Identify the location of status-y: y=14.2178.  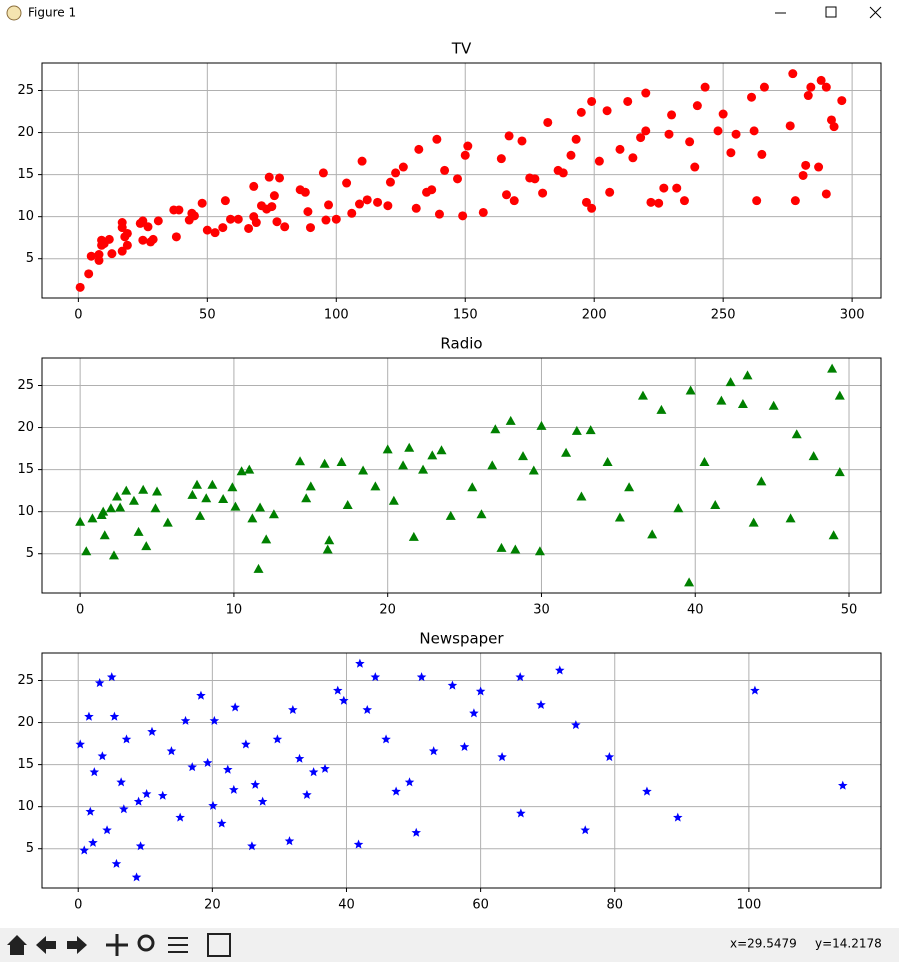
(848, 944).